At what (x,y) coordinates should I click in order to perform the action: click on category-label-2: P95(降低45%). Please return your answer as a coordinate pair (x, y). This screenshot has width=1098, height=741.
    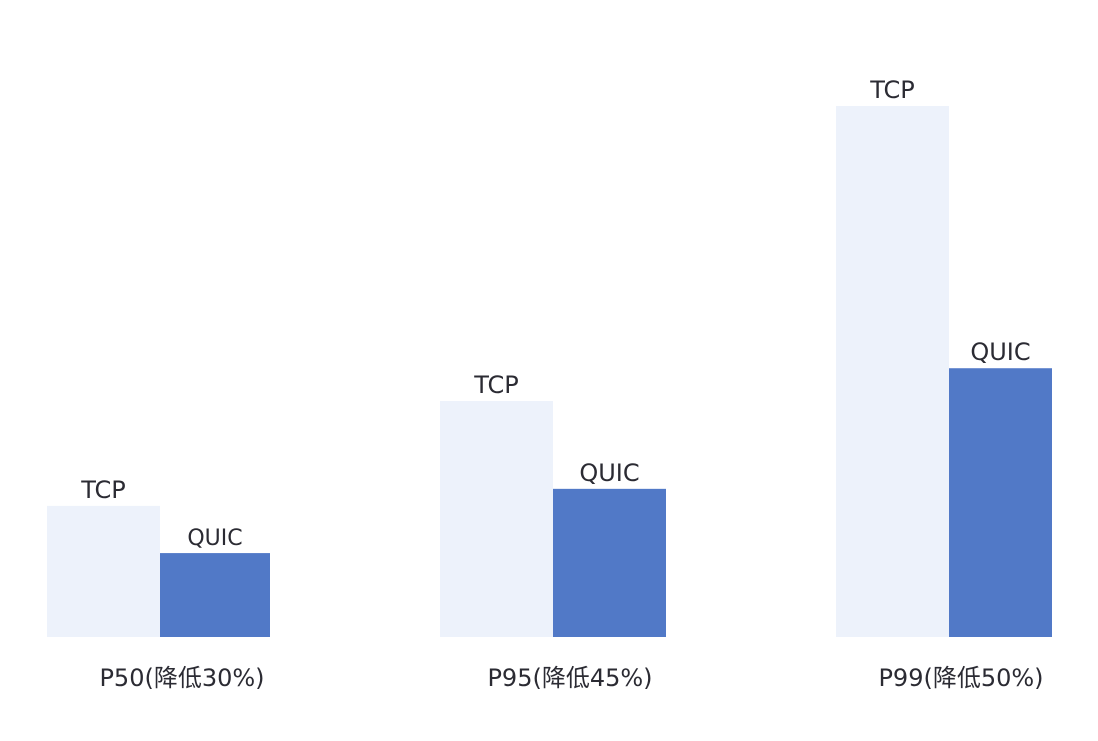
    Looking at the image, I should click on (569, 678).